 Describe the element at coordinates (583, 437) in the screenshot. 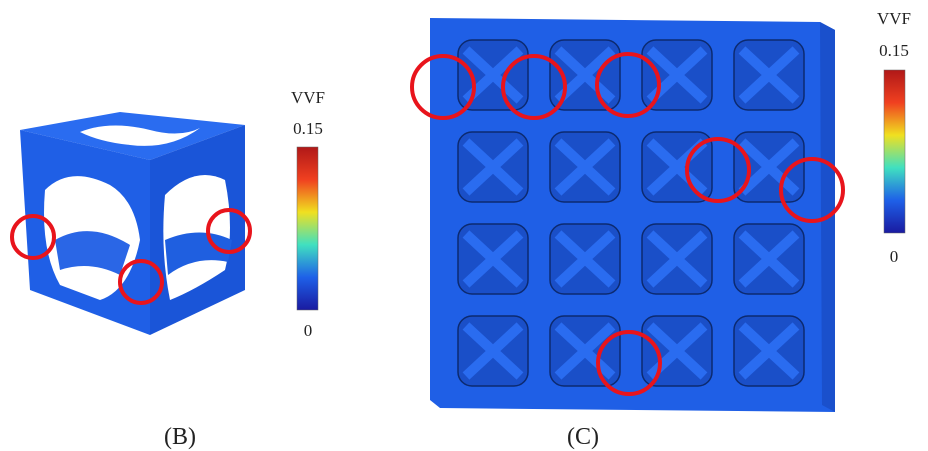

I see `panel-label: (C)` at that location.